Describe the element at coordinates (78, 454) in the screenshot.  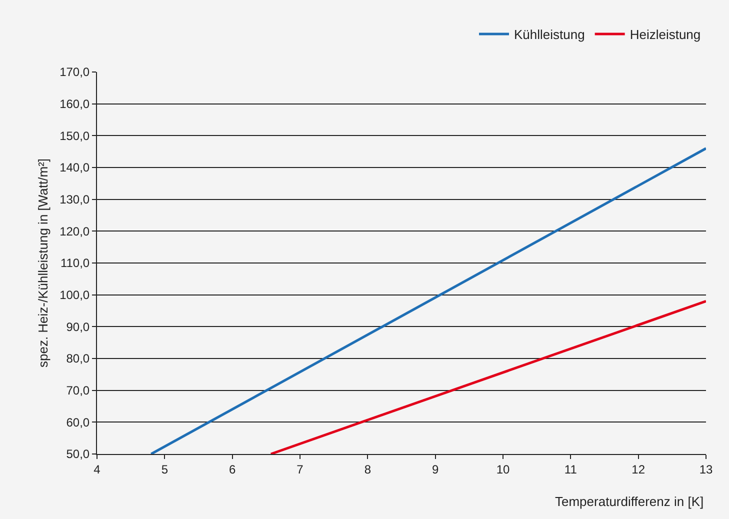
I see `y-tick-label: 50,0` at that location.